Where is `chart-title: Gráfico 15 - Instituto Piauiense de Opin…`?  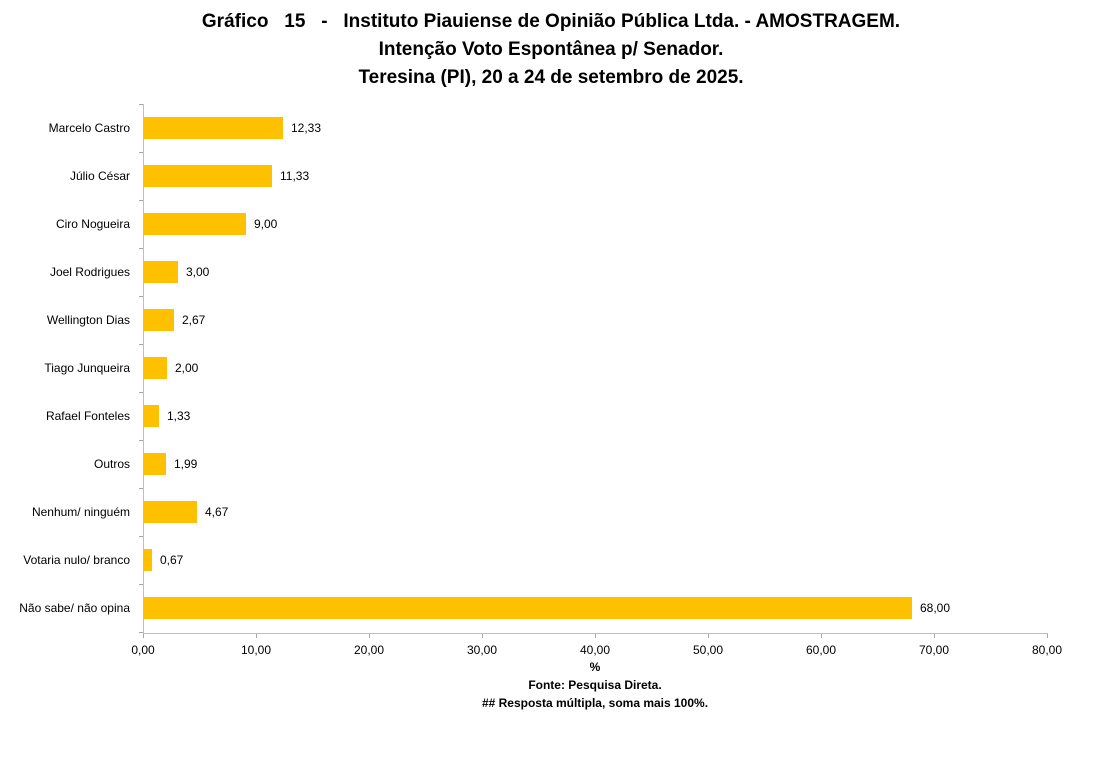
chart-title: Gráfico 15 - Instituto Piauiense de Opin… is located at coordinates (551, 50).